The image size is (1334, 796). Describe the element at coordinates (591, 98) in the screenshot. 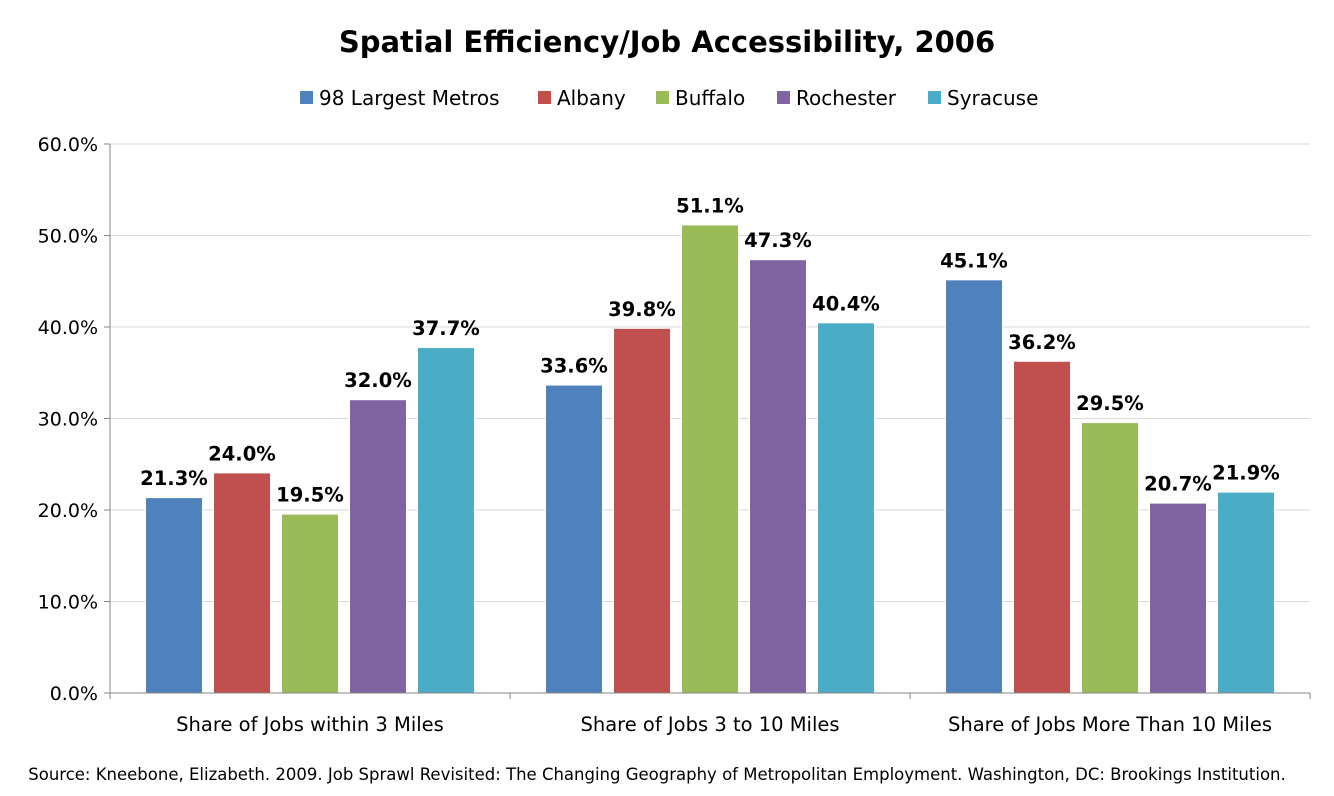

I see `legend-label: Albany` at that location.